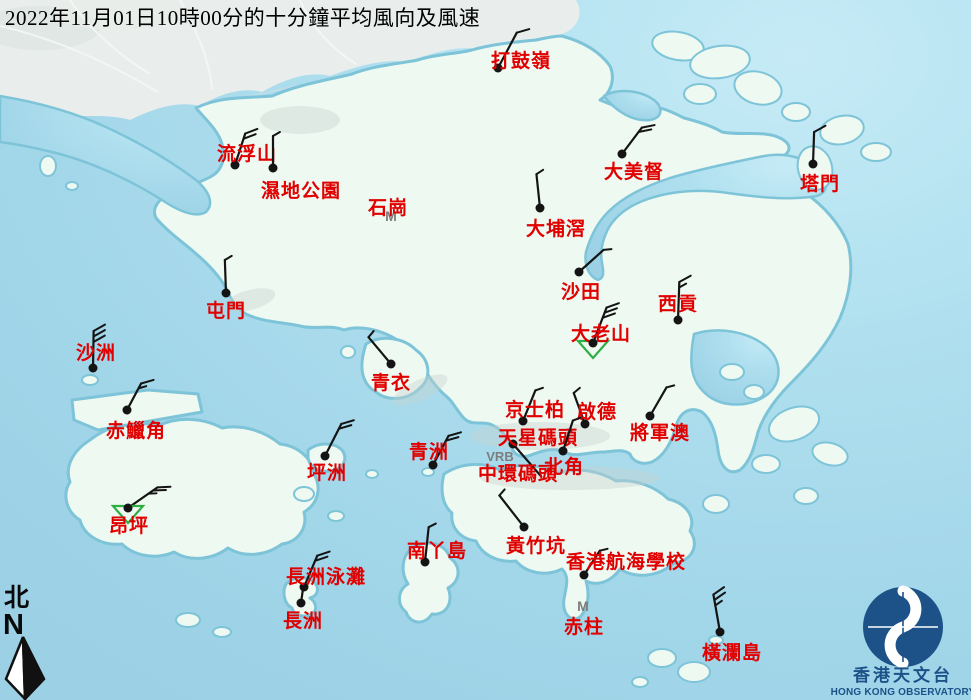 Image resolution: width=971 pixels, height=700 pixels. What do you see at coordinates (556, 204) in the screenshot?
I see `station-tai-po-kau: 大埔滘` at bounding box center [556, 204].